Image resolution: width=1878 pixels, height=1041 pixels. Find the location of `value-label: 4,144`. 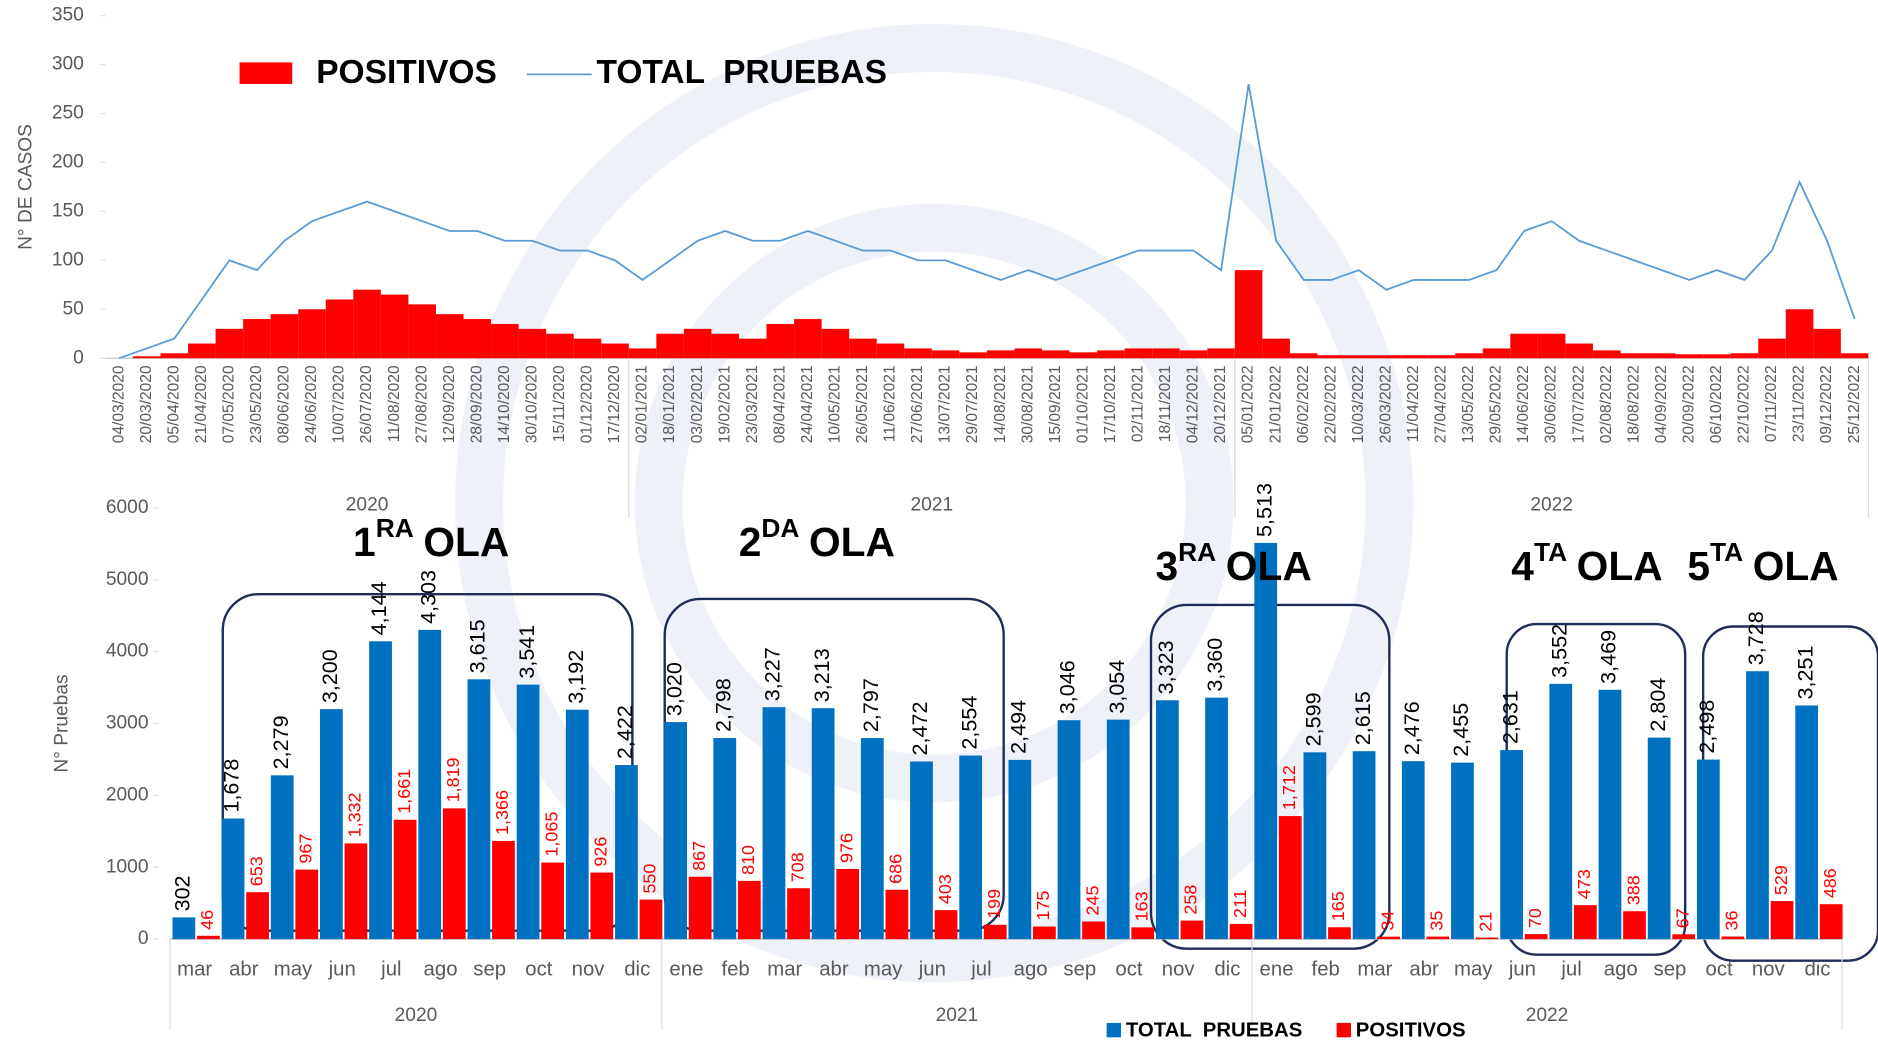

value-label: 4,144 is located at coordinates (378, 608).